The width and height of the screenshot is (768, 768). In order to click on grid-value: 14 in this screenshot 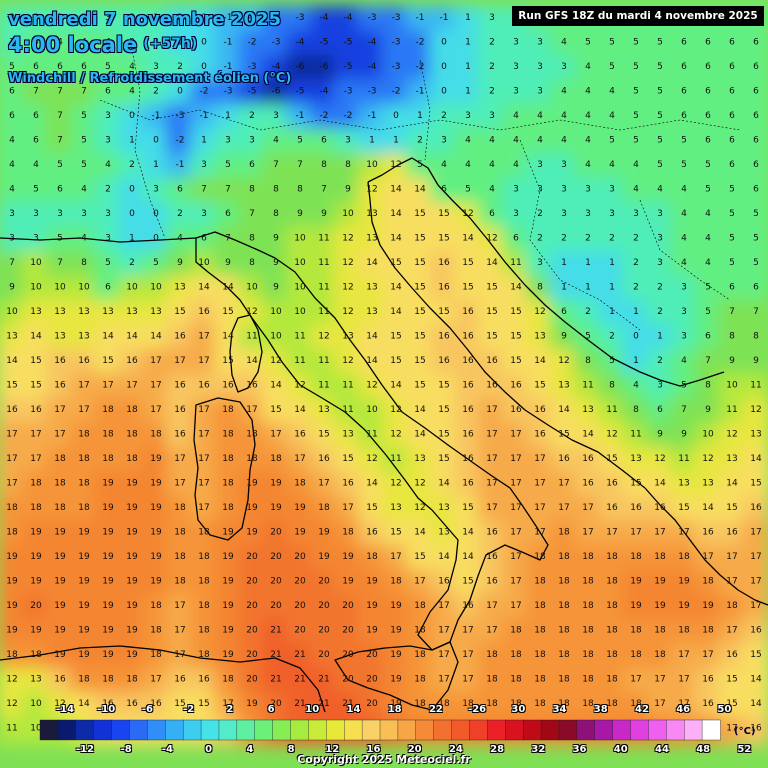, I will do `click(420, 190)`.